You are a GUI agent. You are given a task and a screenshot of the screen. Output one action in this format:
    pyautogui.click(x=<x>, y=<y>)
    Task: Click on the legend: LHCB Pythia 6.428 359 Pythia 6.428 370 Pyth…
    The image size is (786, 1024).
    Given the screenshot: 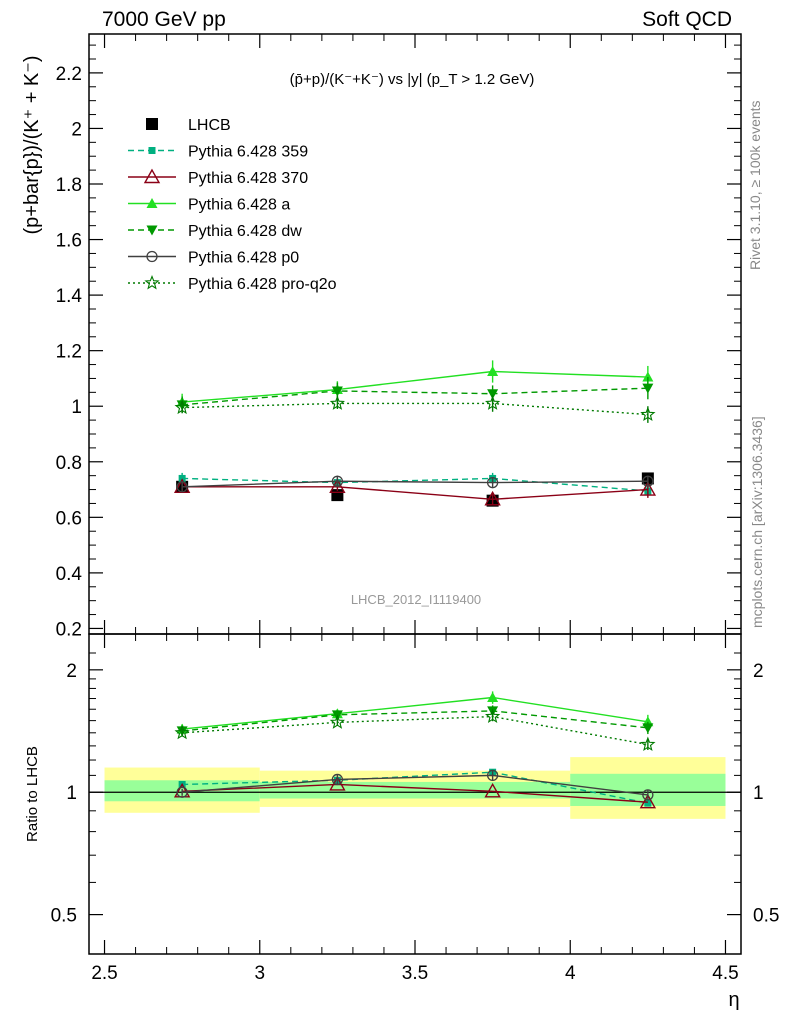 What is the action you would take?
    pyautogui.click(x=232, y=205)
    